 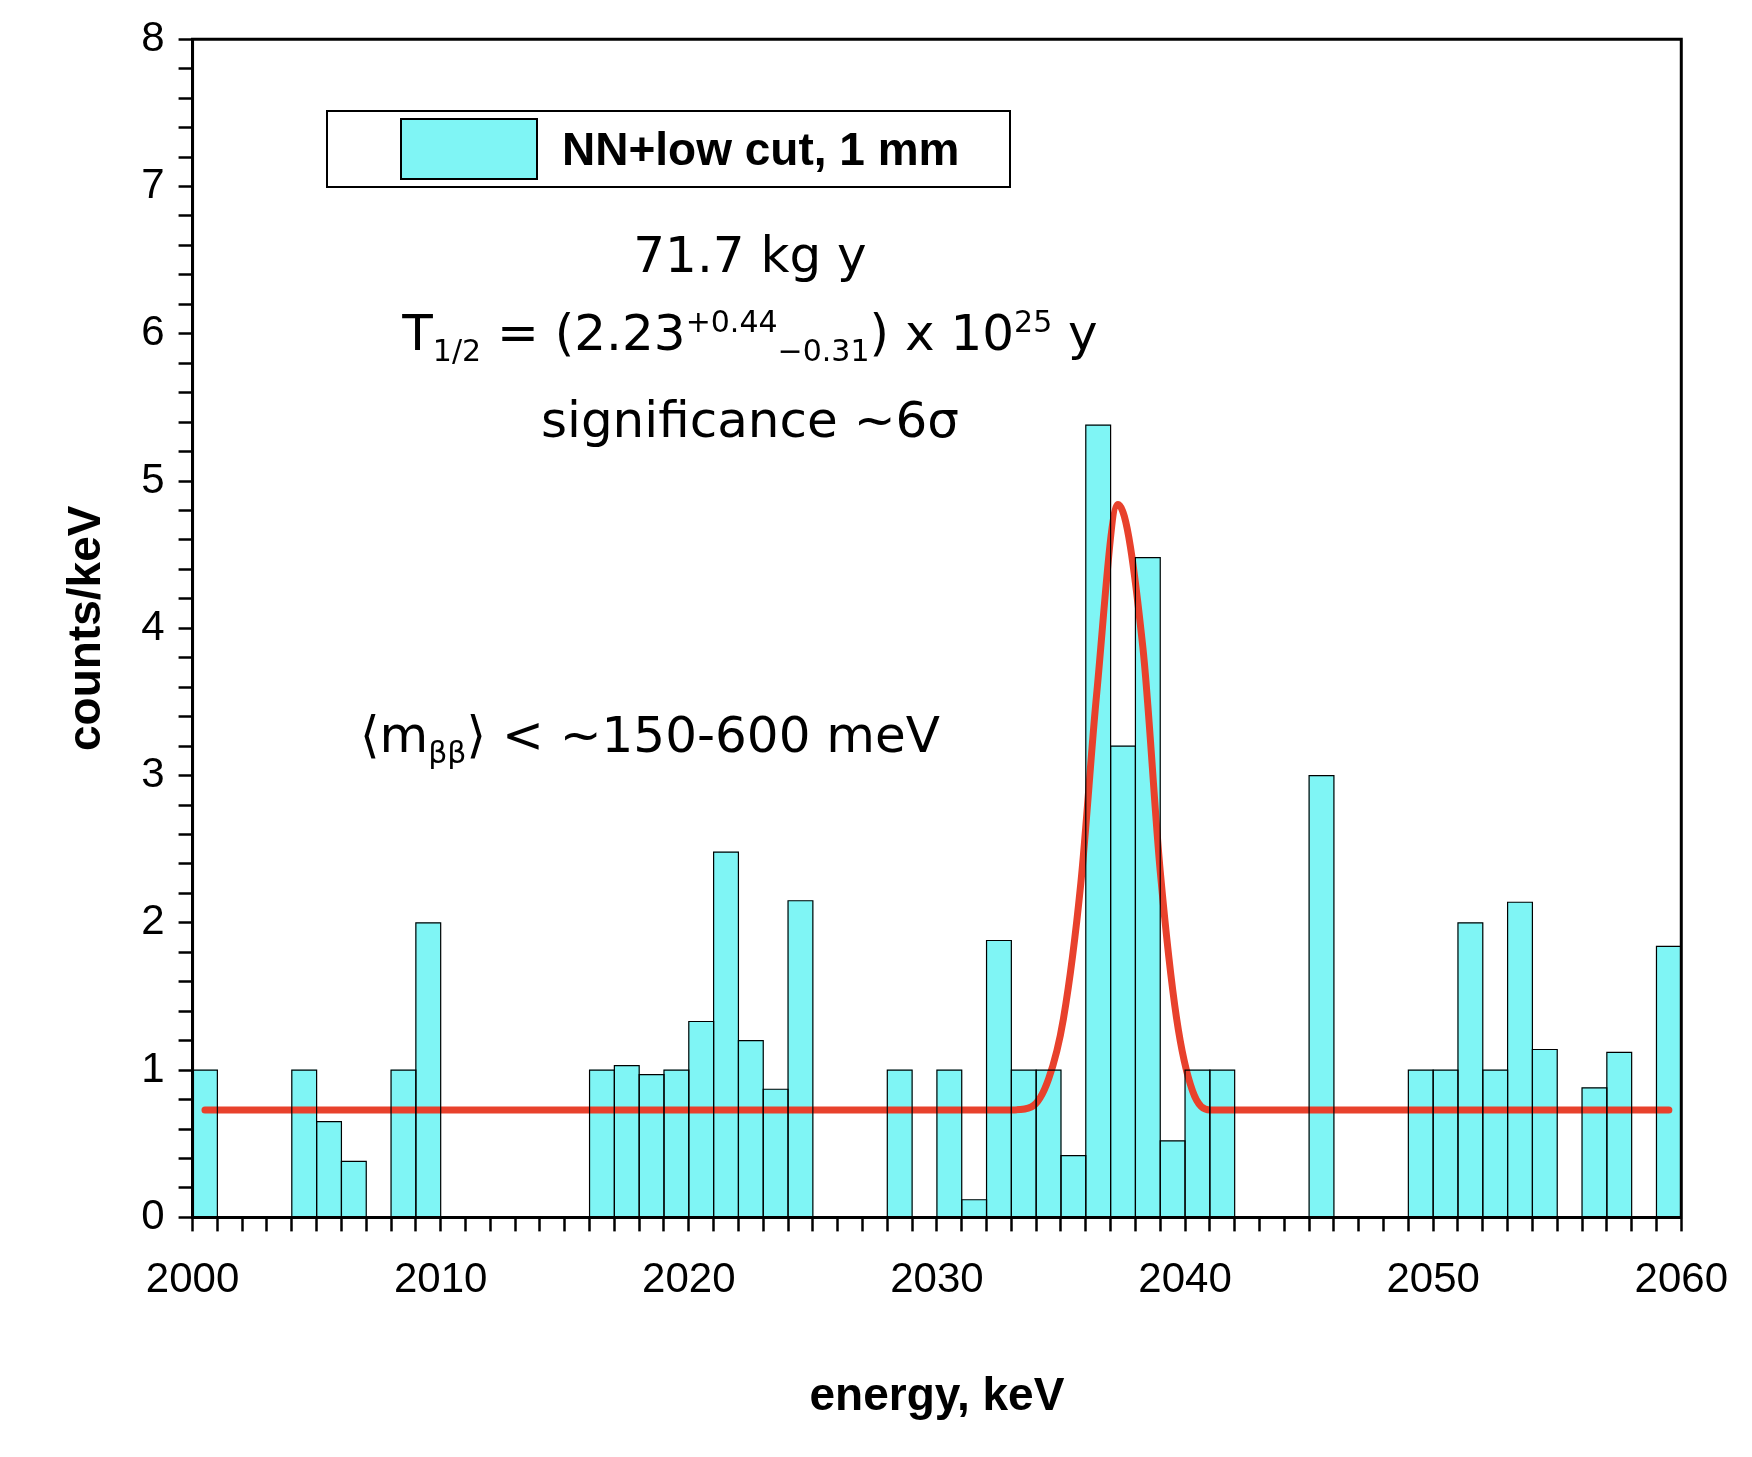 I want to click on annotation: 71.7 kg y, so click(x=750, y=255).